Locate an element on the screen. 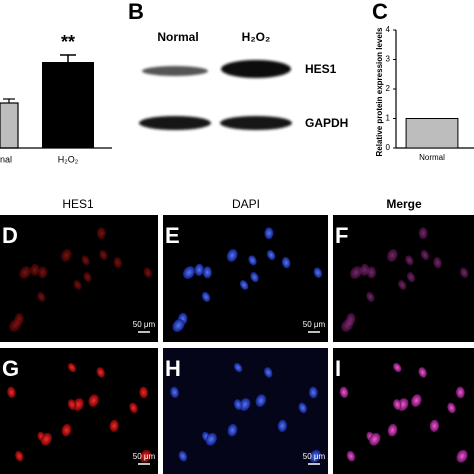 This screenshot has height=474, width=474. micrograph: E 50 μm is located at coordinates (245, 278).